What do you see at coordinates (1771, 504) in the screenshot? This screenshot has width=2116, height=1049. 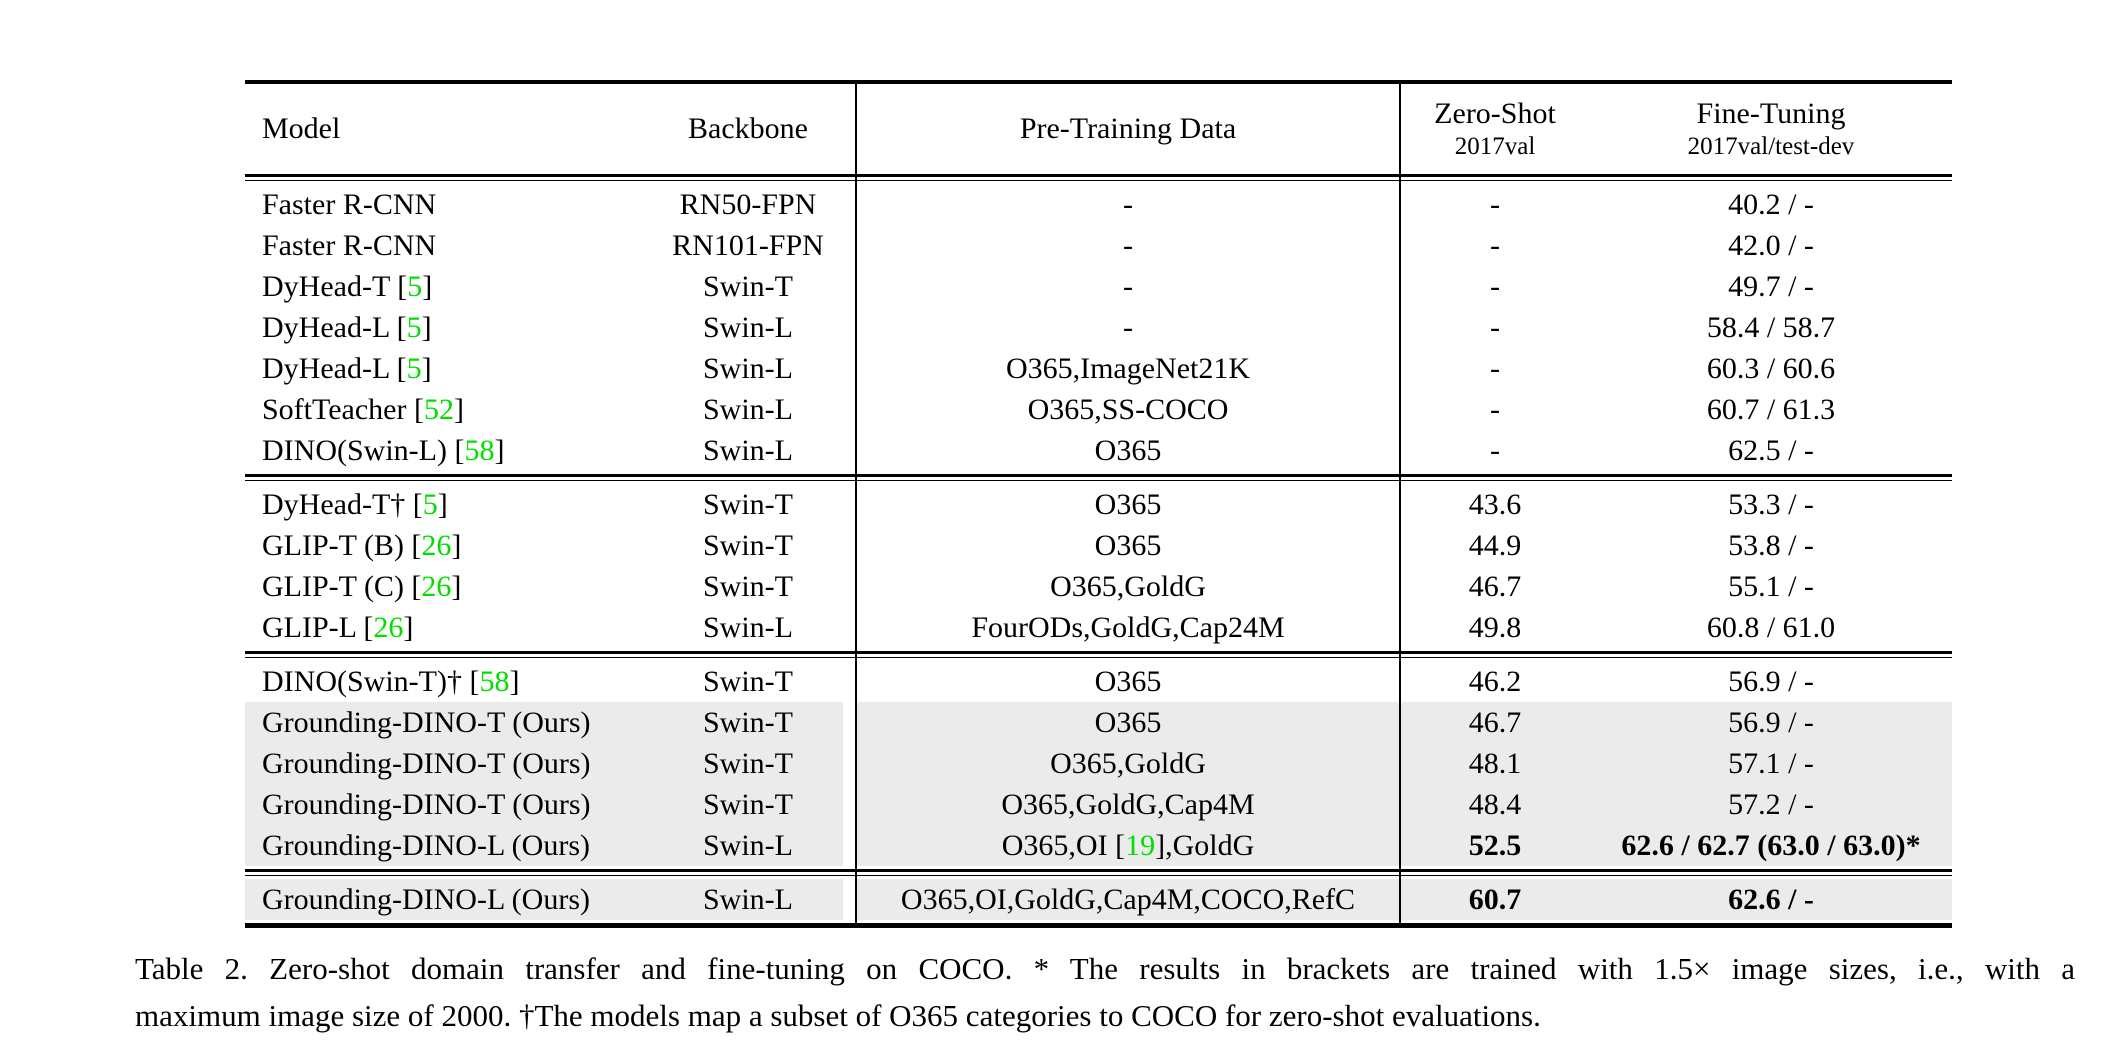 I see `cell-fine-tuning: 53.3 / -` at bounding box center [1771, 504].